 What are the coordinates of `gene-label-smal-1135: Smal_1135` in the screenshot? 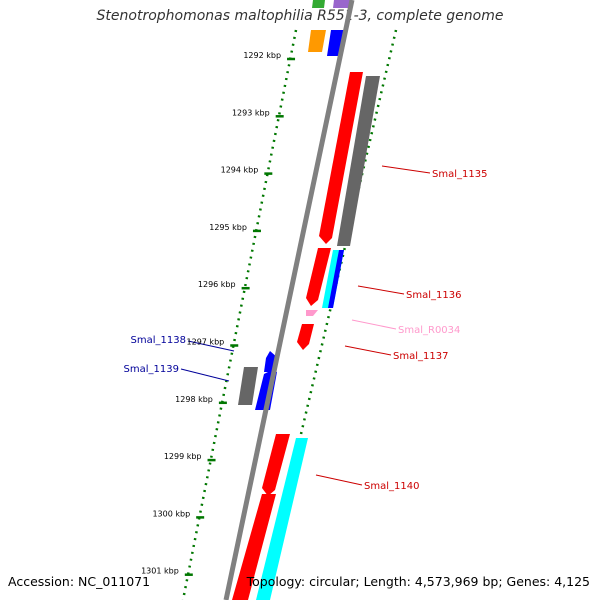 It's located at (459, 174).